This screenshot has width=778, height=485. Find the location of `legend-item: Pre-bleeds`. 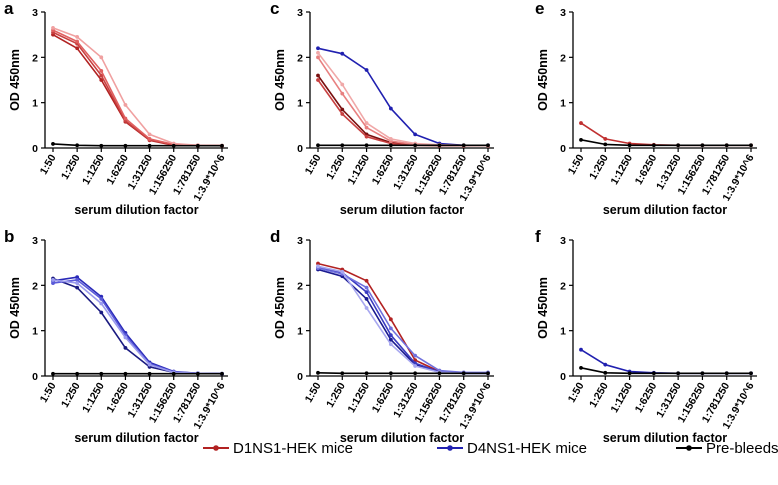

legend-item: Pre-bleeds is located at coordinates (727, 448).